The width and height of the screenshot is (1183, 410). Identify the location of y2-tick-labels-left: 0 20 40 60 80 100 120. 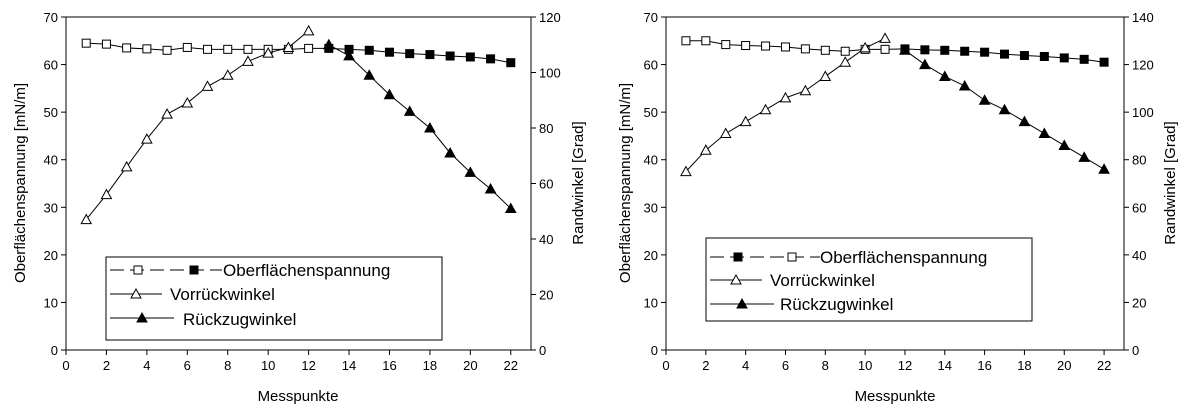
(550, 184).